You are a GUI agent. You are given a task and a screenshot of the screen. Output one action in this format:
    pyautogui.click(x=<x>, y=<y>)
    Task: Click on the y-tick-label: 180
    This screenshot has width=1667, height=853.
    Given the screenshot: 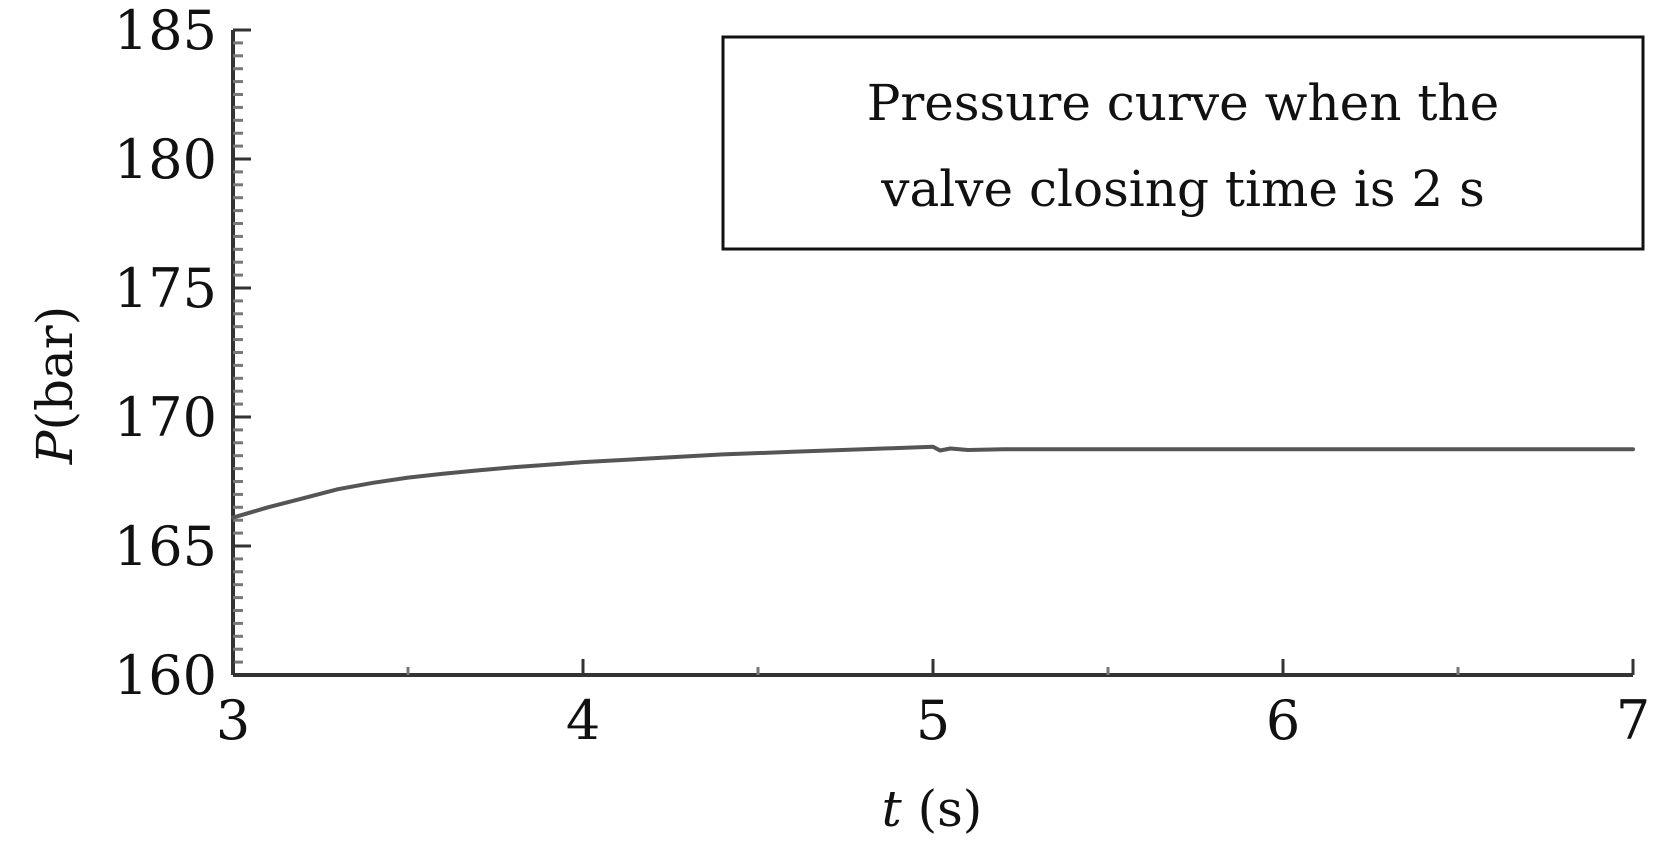 What is the action you would take?
    pyautogui.click(x=165, y=159)
    